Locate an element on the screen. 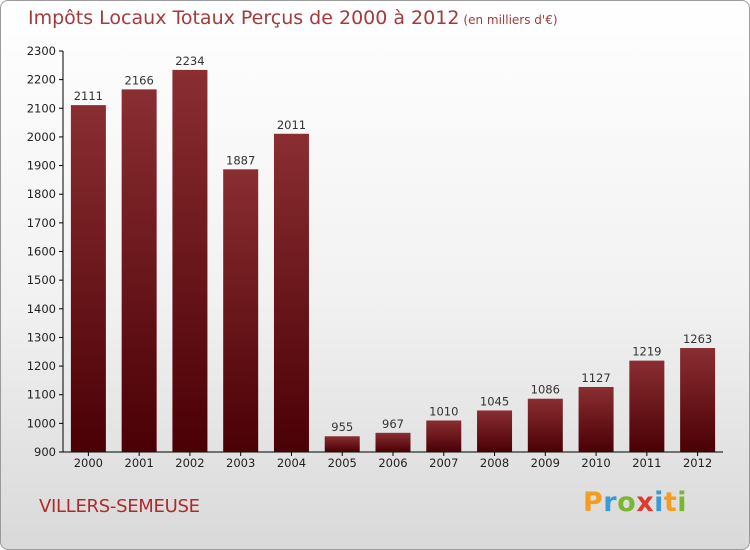 This screenshot has width=750, height=550. y-tick-label: 900 is located at coordinates (45, 452).